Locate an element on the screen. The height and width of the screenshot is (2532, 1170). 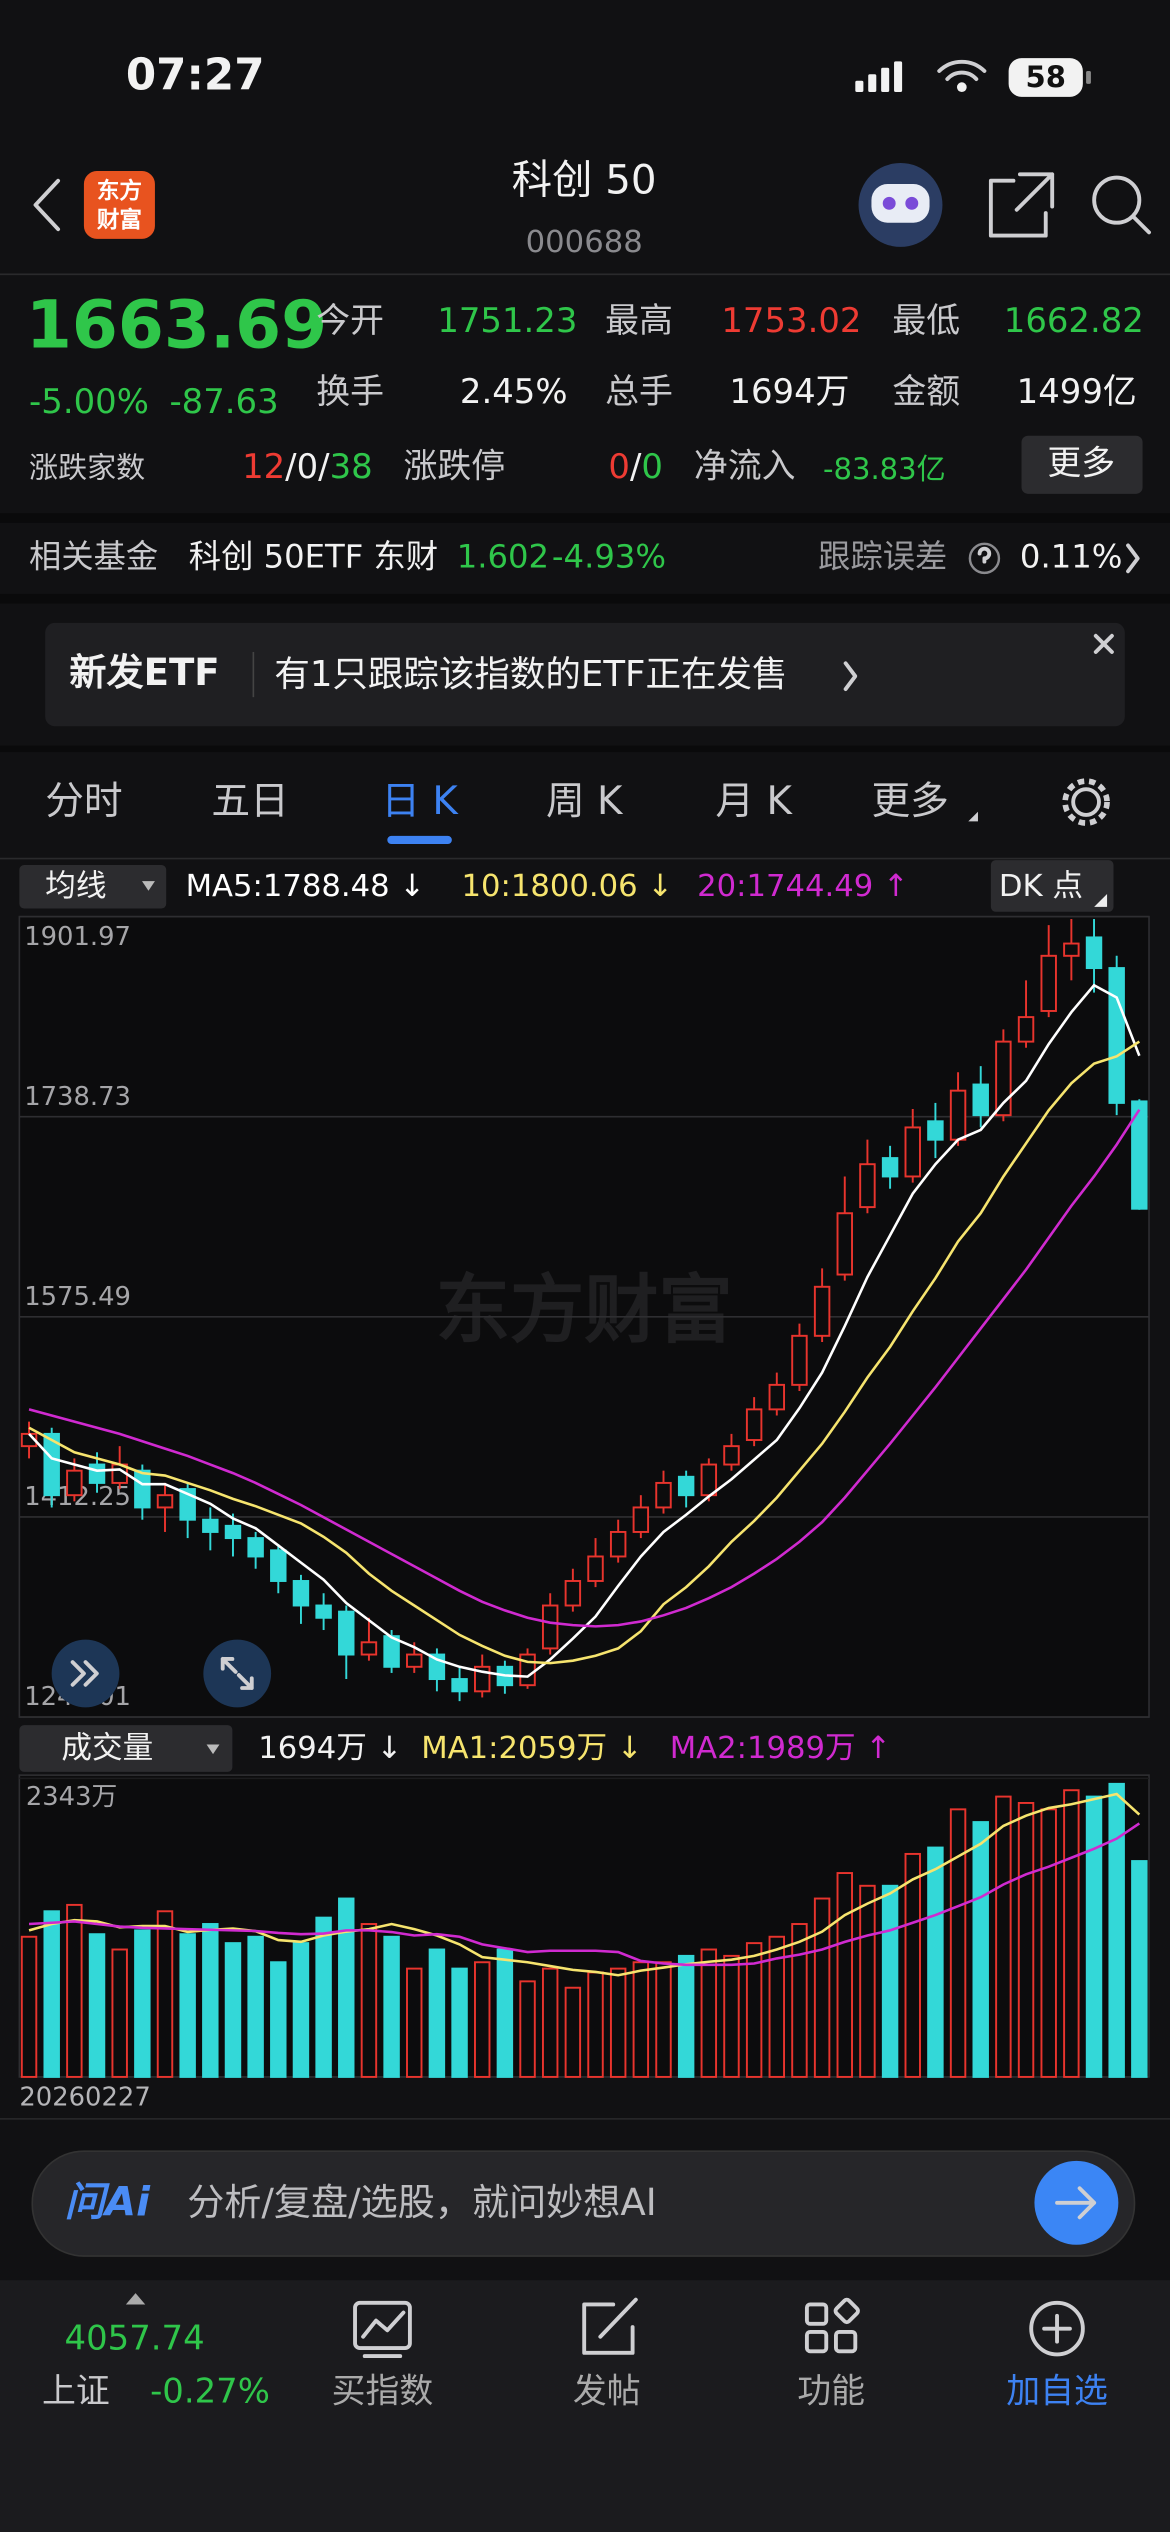
logo-text: 东方 is located at coordinates (119, 191).